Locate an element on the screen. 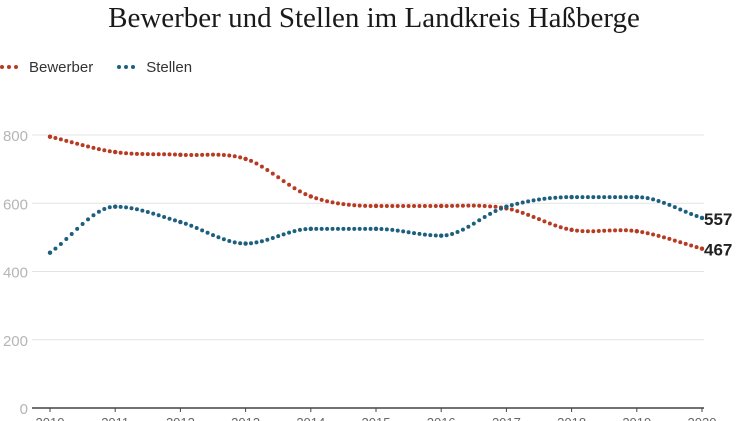 The image size is (748, 421). x-tick-label-2018: 2018 is located at coordinates (571, 418).